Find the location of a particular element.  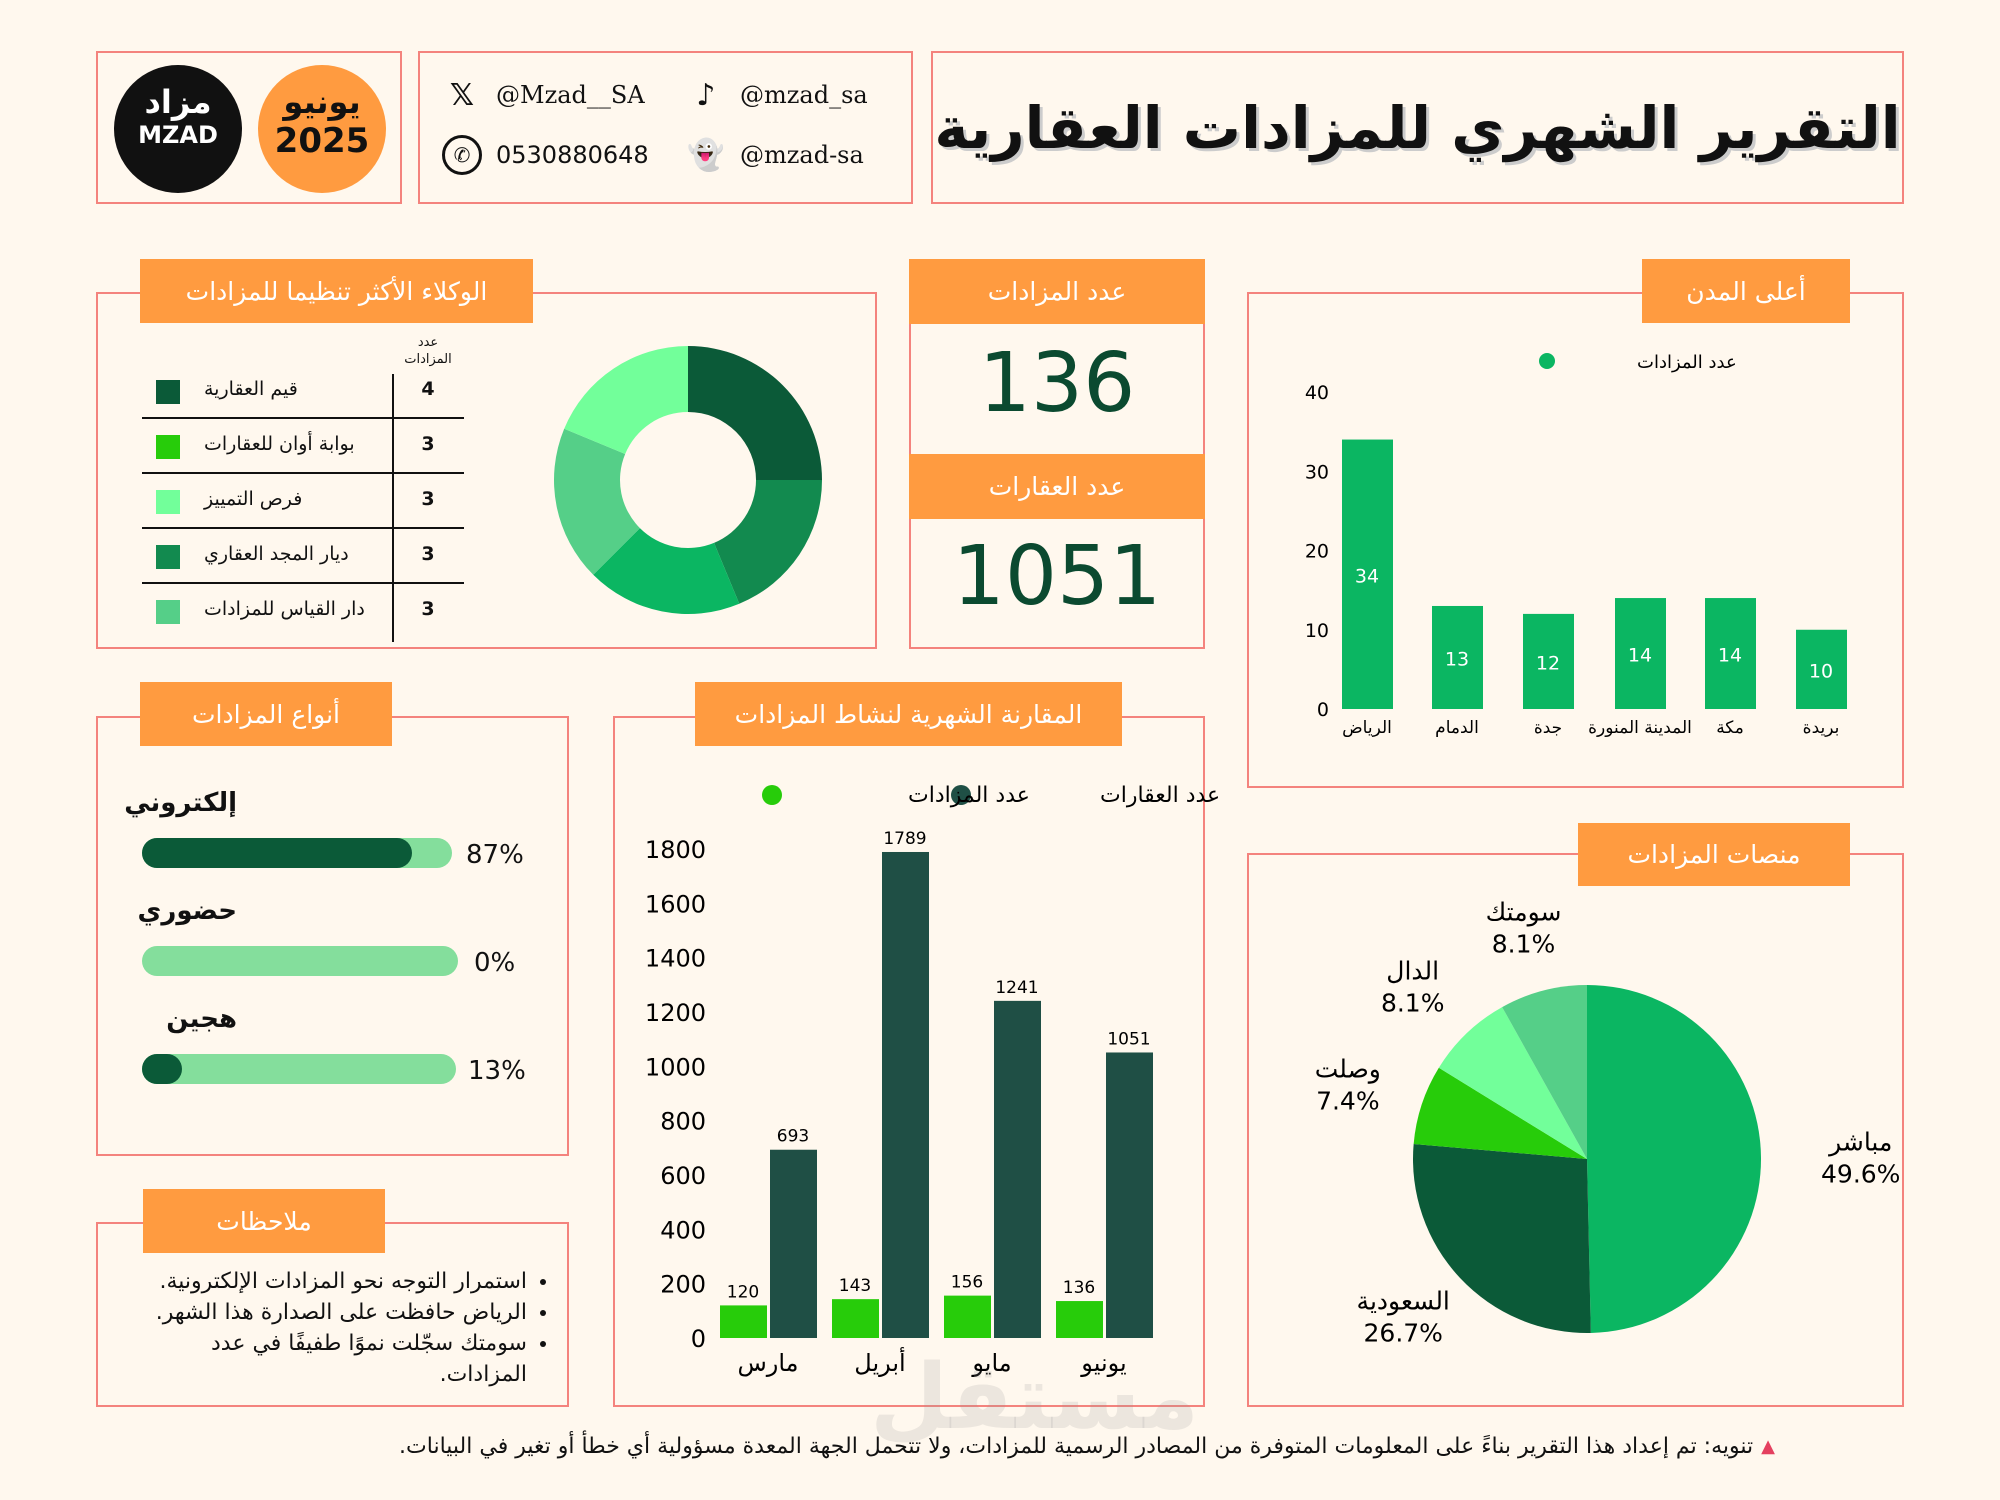

page-title: التقرير الشهري للمزادات العقارية is located at coordinates (1417, 127).